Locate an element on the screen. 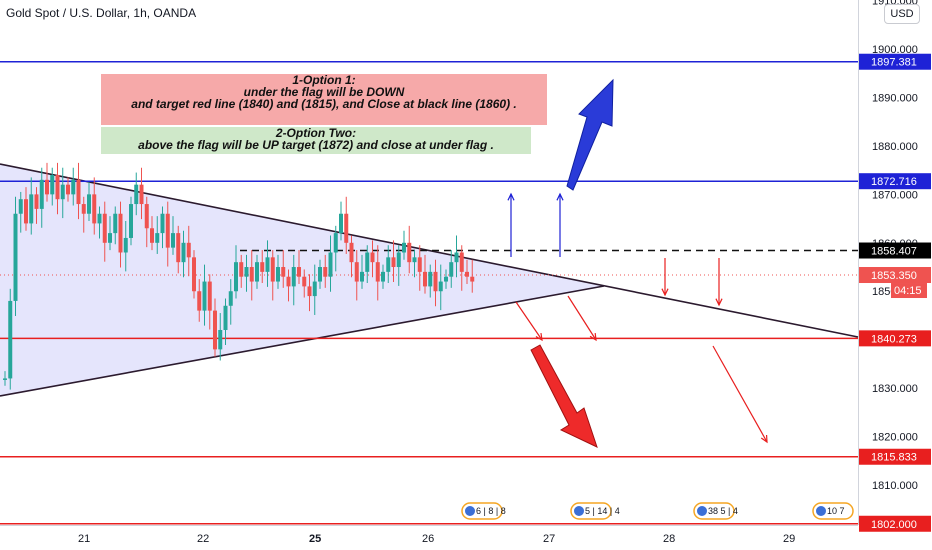 Image resolution: width=932 pixels, height=550 pixels. price-axis-tick: 1890.000 is located at coordinates (895, 98).